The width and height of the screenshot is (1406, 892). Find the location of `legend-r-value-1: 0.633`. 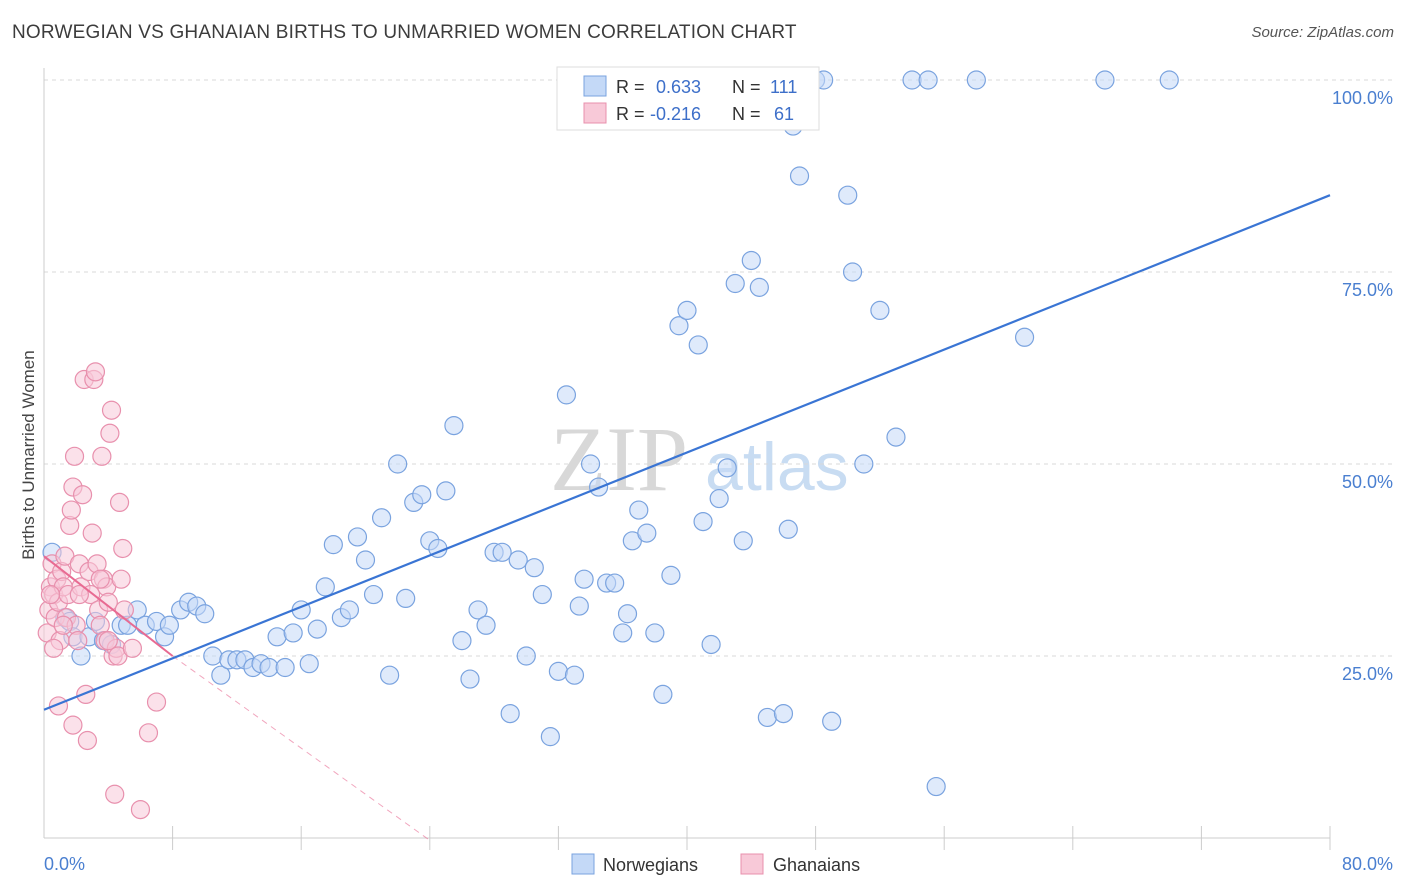

legend-r-value-1: 0.633 is located at coordinates (678, 87).